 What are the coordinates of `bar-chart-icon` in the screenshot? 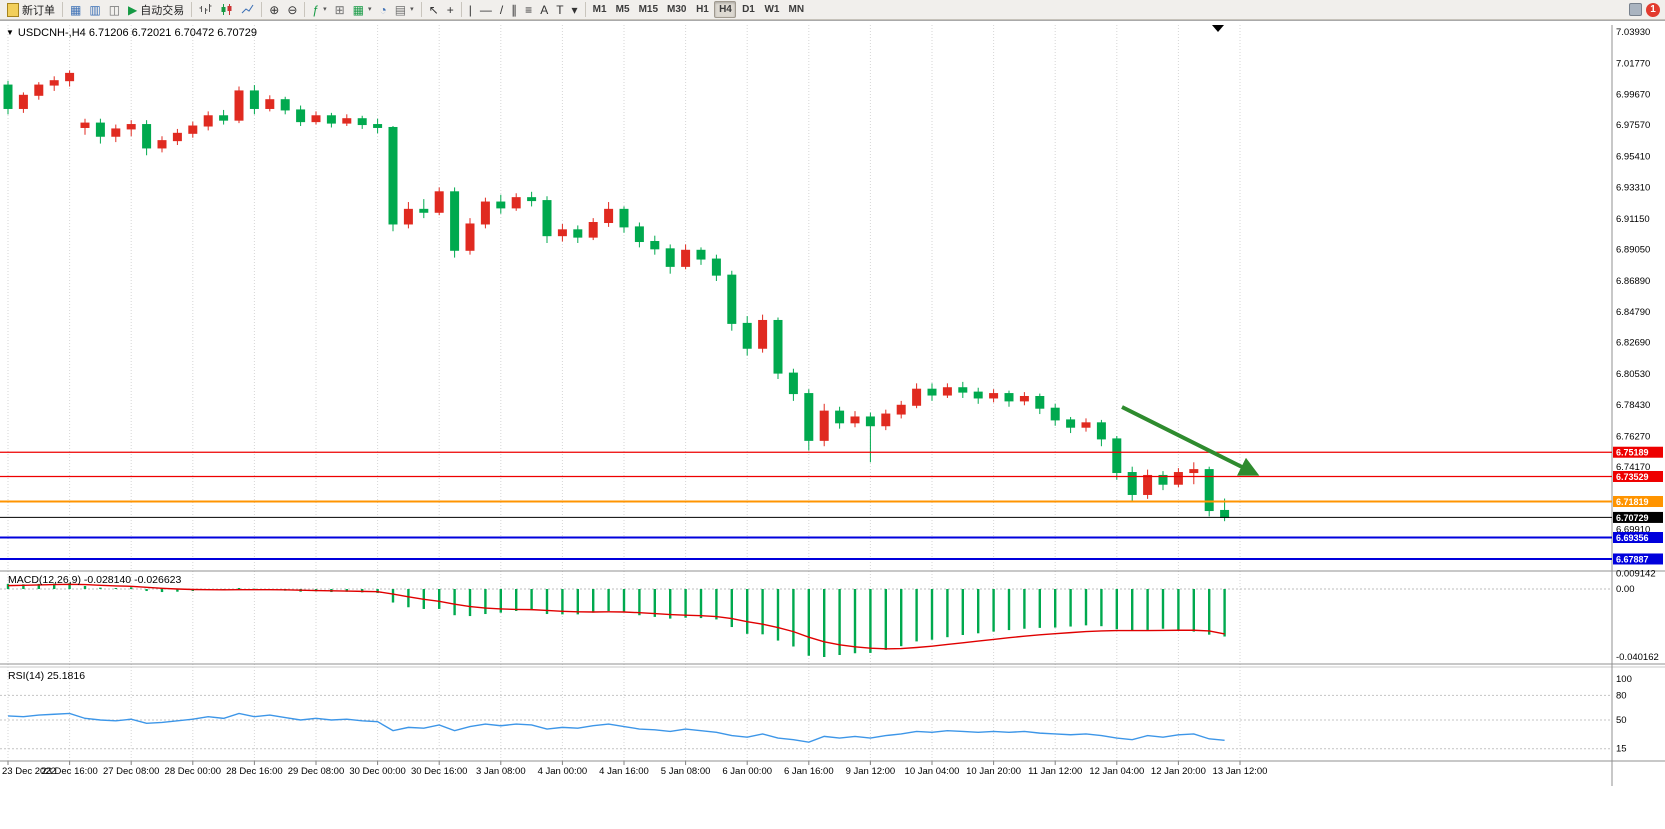 It's located at (205, 9).